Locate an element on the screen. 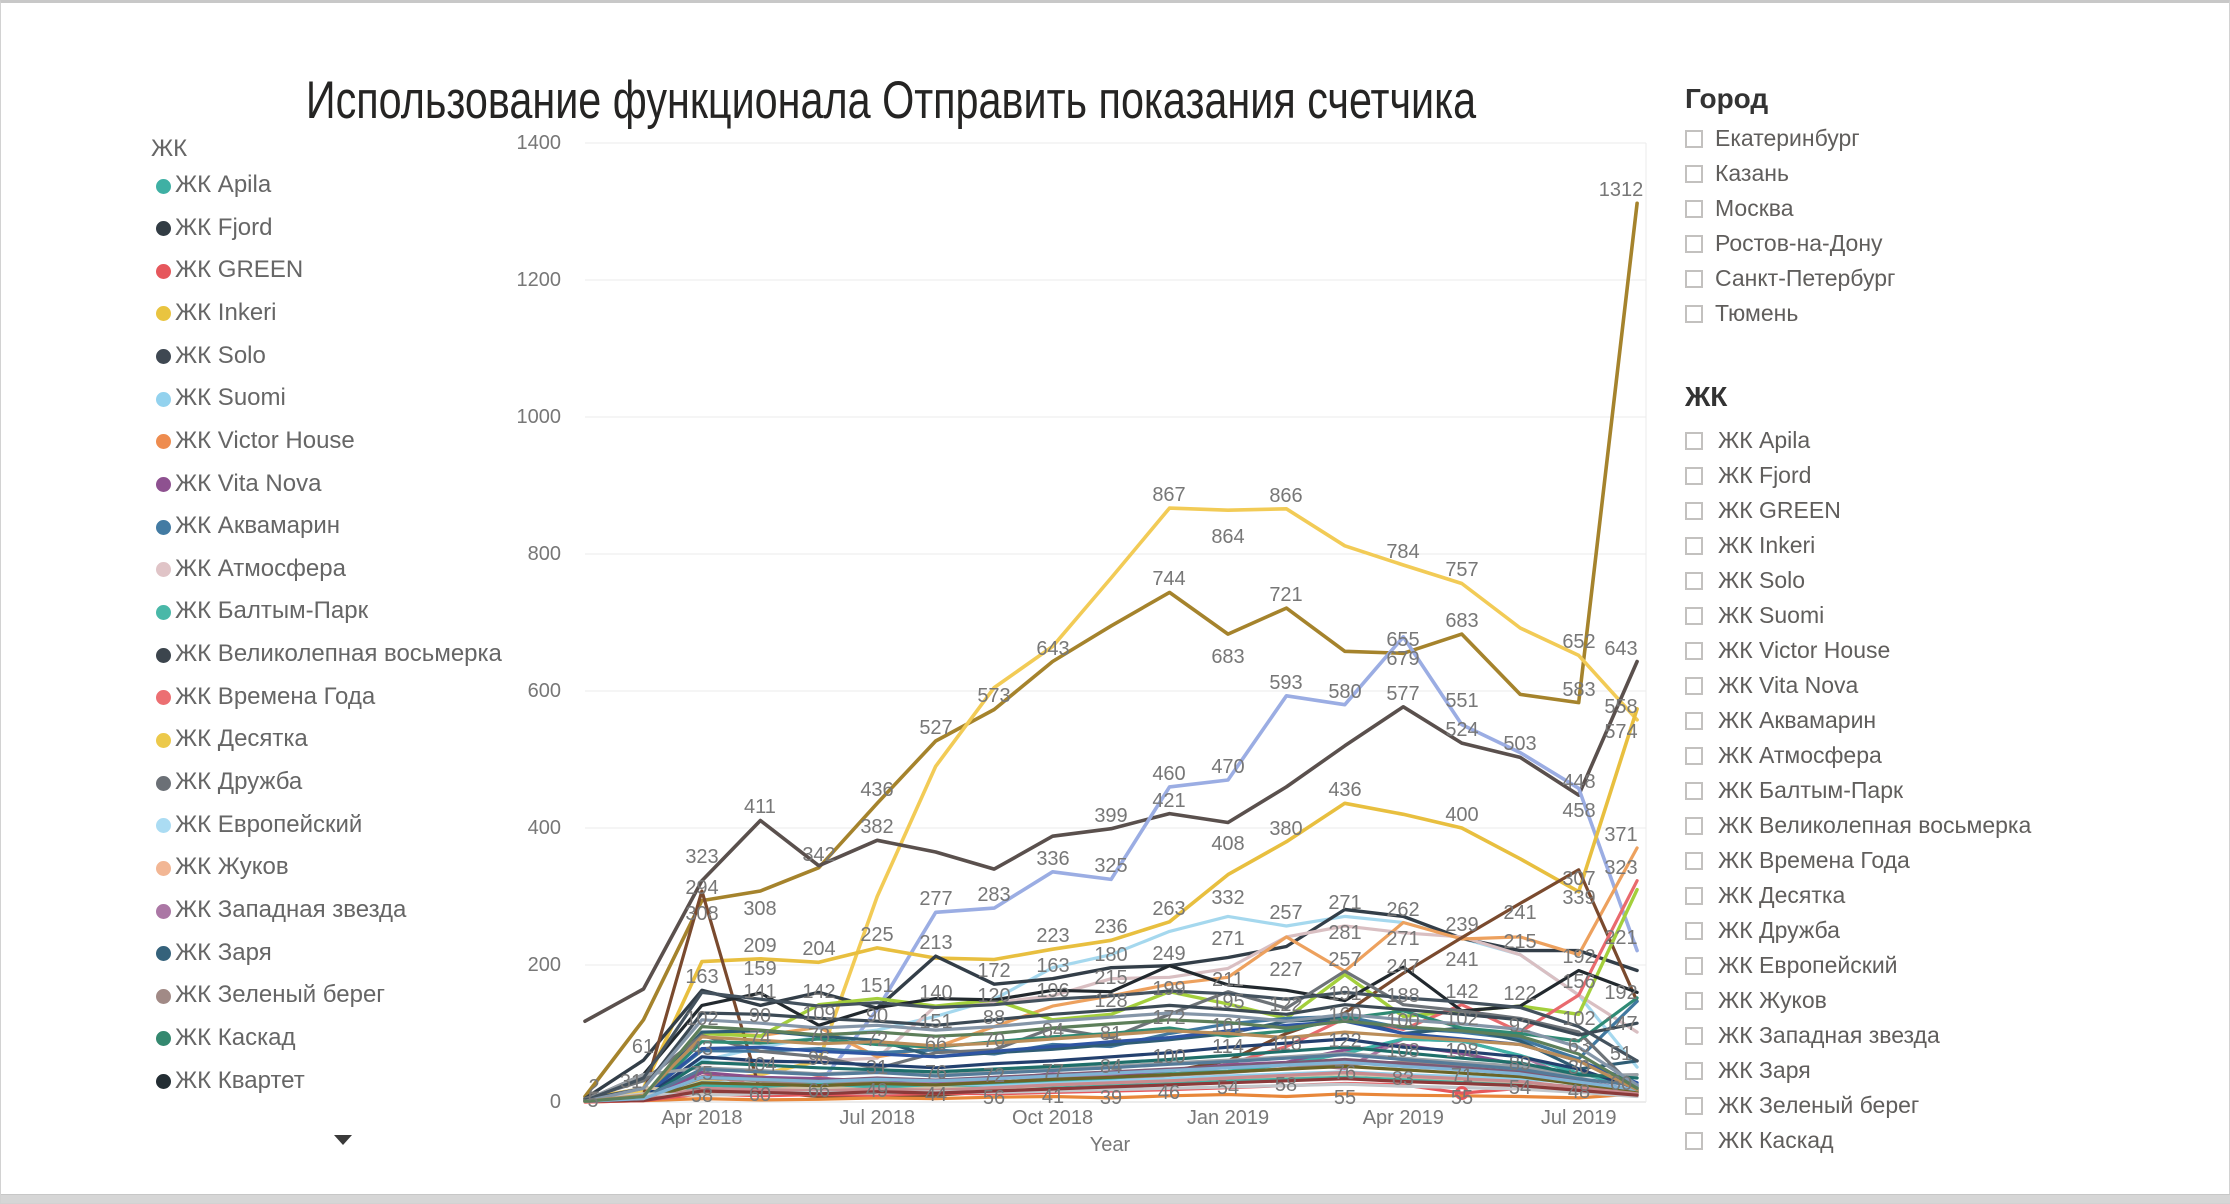 This screenshot has height=1204, width=2230. svg-text: 60 is located at coordinates (1621, 1084).